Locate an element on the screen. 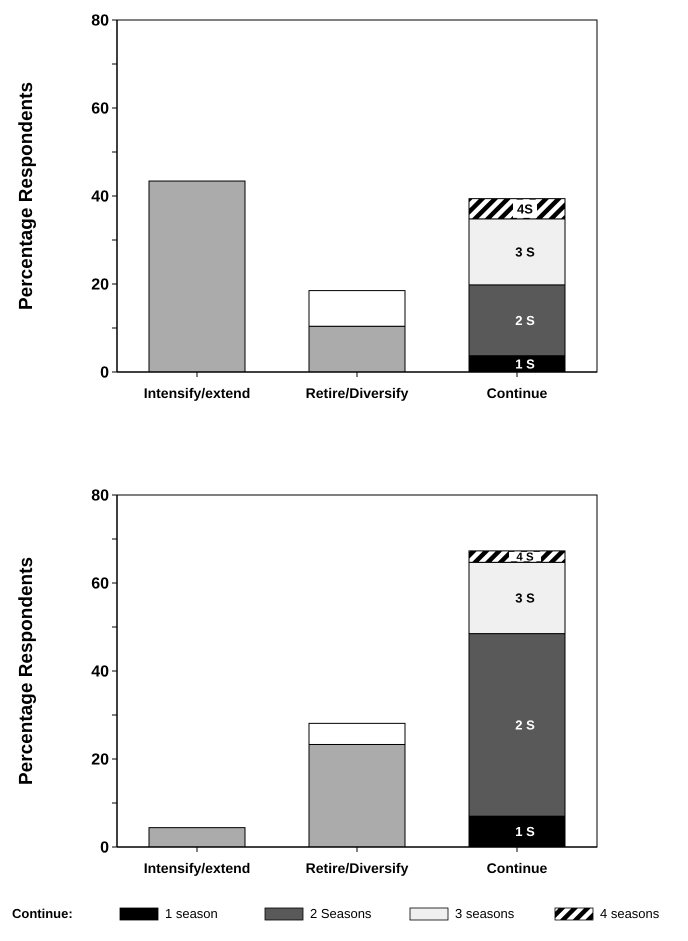 This screenshot has height=941, width=688. legend-title: Continue: is located at coordinates (42, 913).